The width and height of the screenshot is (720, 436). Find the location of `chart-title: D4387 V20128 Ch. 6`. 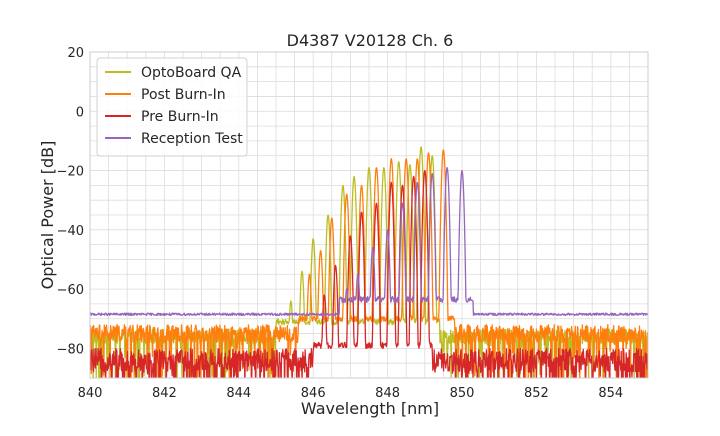

chart-title: D4387 V20128 Ch. 6 is located at coordinates (370, 40).